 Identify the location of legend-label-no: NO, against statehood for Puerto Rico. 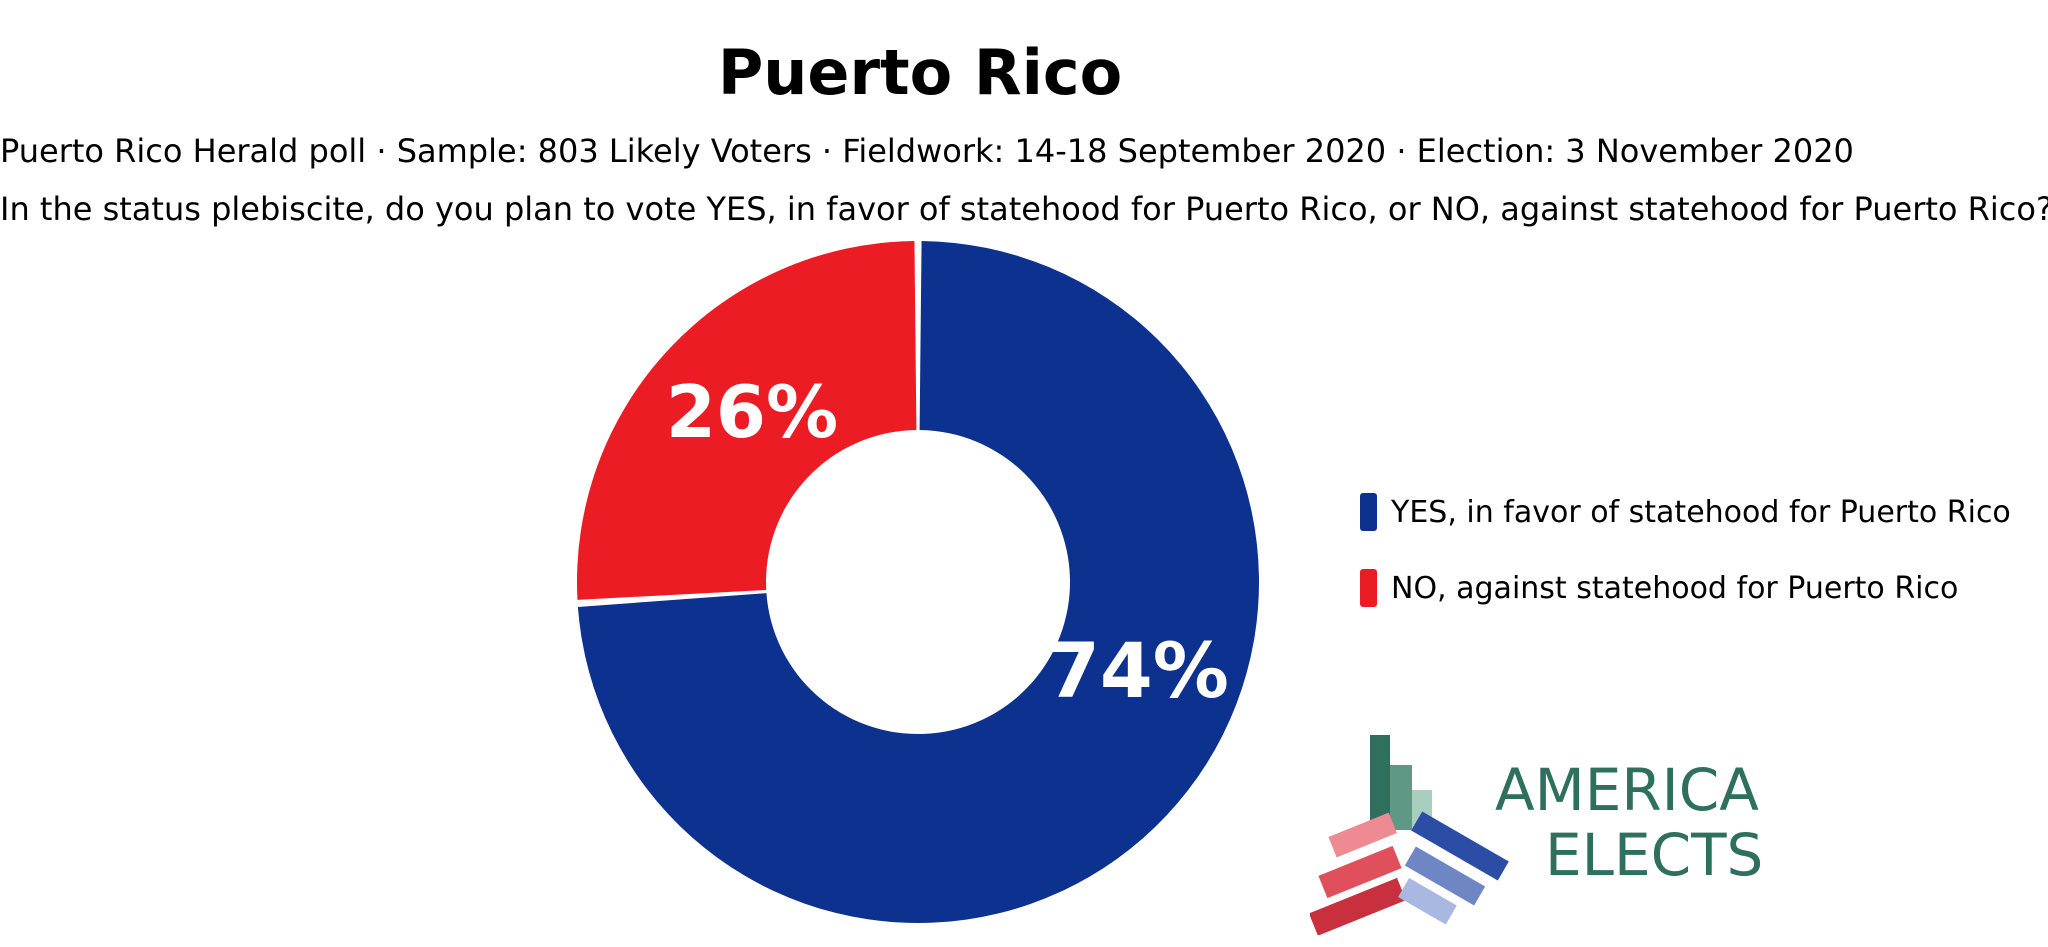
(1675, 588).